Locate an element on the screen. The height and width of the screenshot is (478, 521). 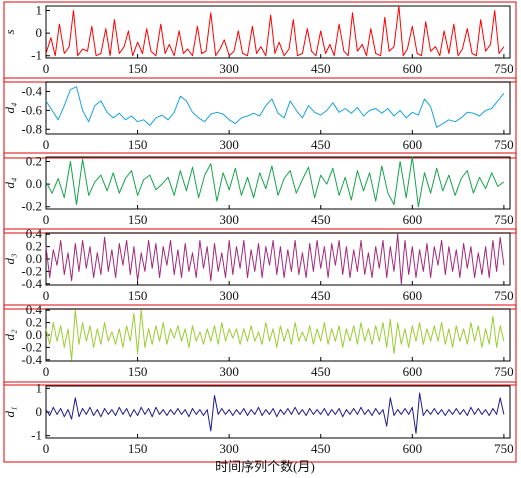
x-axis-title: 时间序列个数(月) is located at coordinates (265, 466).